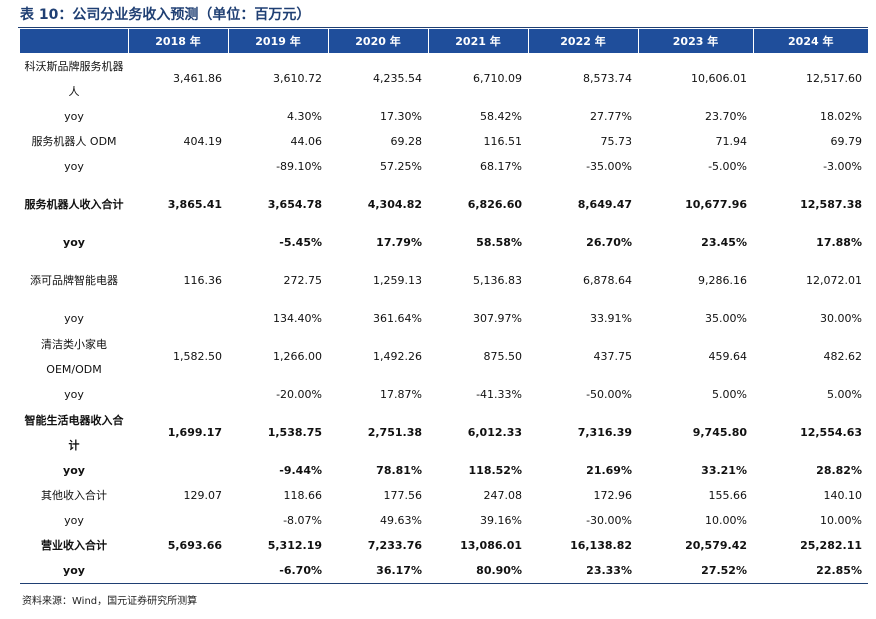 The height and width of the screenshot is (619, 876). What do you see at coordinates (727, 166) in the screenshot?
I see `table-cell: -5.00%` at bounding box center [727, 166].